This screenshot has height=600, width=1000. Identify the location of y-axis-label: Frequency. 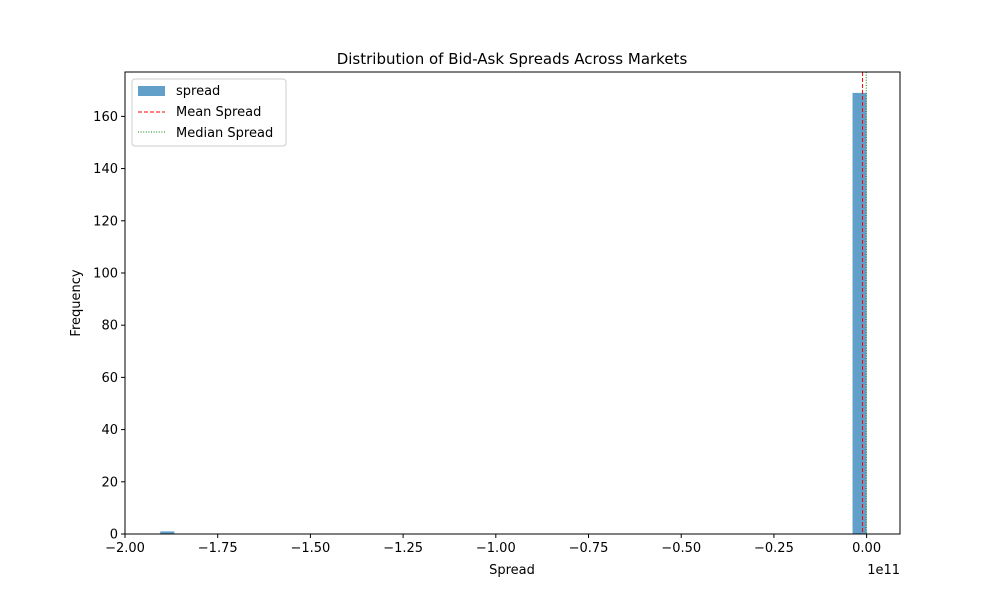
(76, 302).